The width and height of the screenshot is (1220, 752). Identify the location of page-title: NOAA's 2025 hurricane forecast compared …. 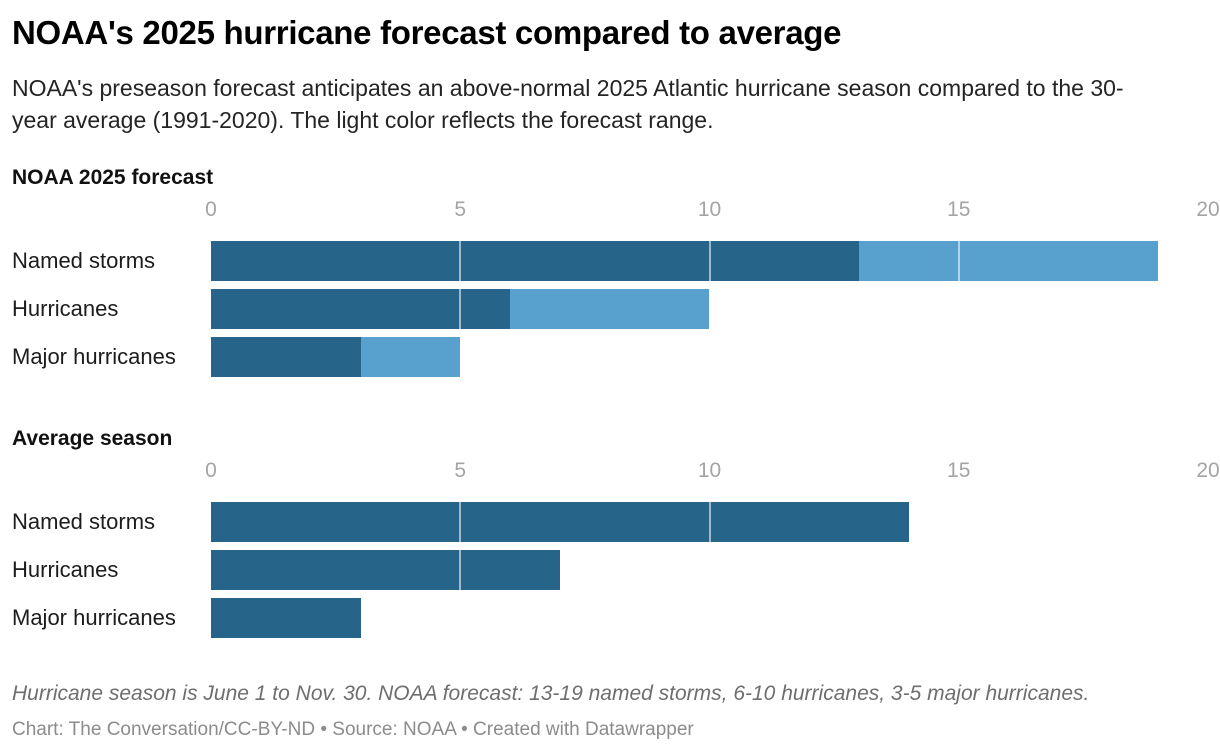
(427, 32).